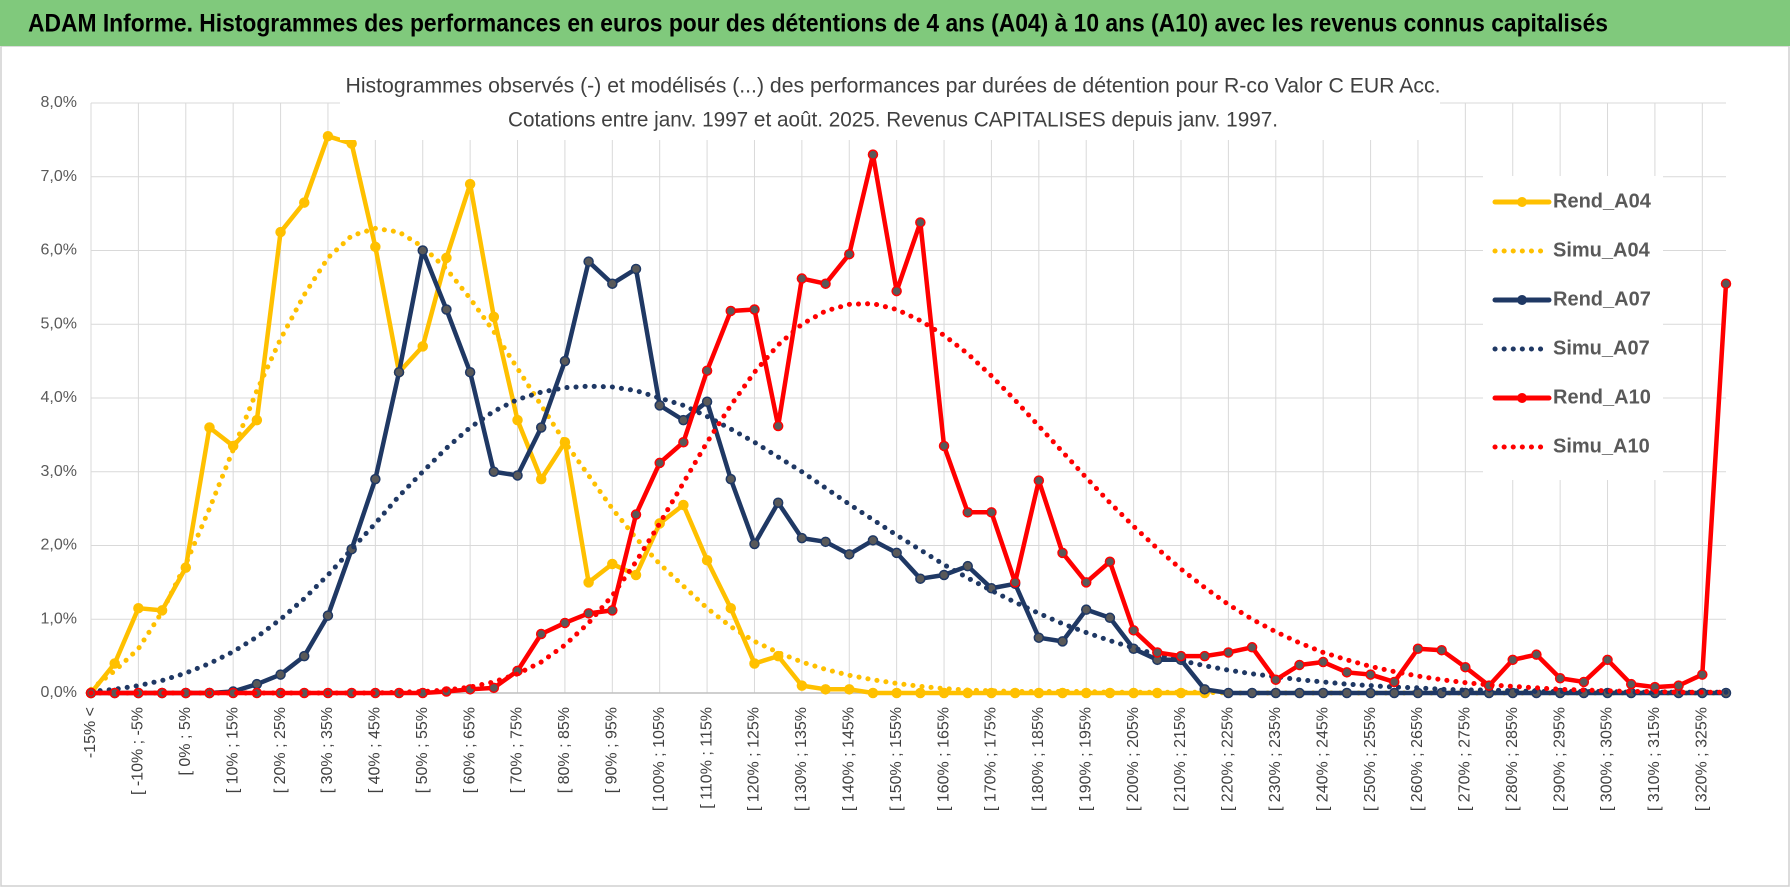 The width and height of the screenshot is (1790, 888). I want to click on x-tick-label: [ 50% ; 55%, so click(422, 750).